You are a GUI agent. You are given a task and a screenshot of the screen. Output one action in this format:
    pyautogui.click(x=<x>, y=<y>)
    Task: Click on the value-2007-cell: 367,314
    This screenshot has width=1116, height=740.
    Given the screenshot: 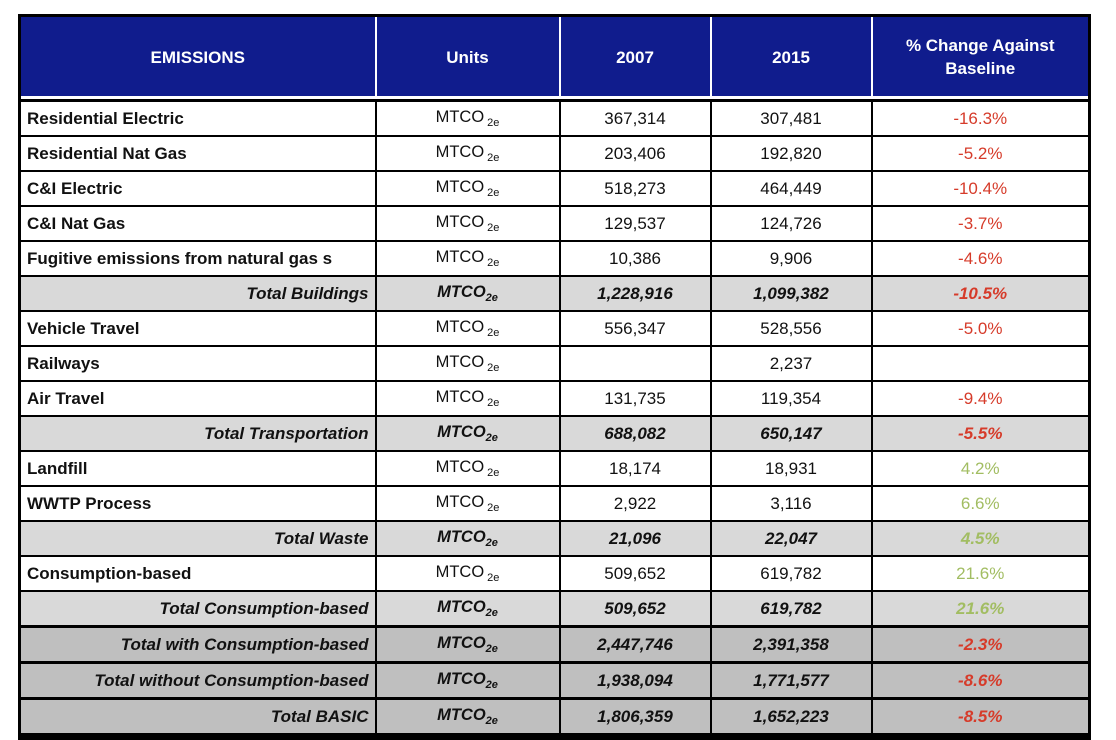 What is the action you would take?
    pyautogui.click(x=635, y=118)
    